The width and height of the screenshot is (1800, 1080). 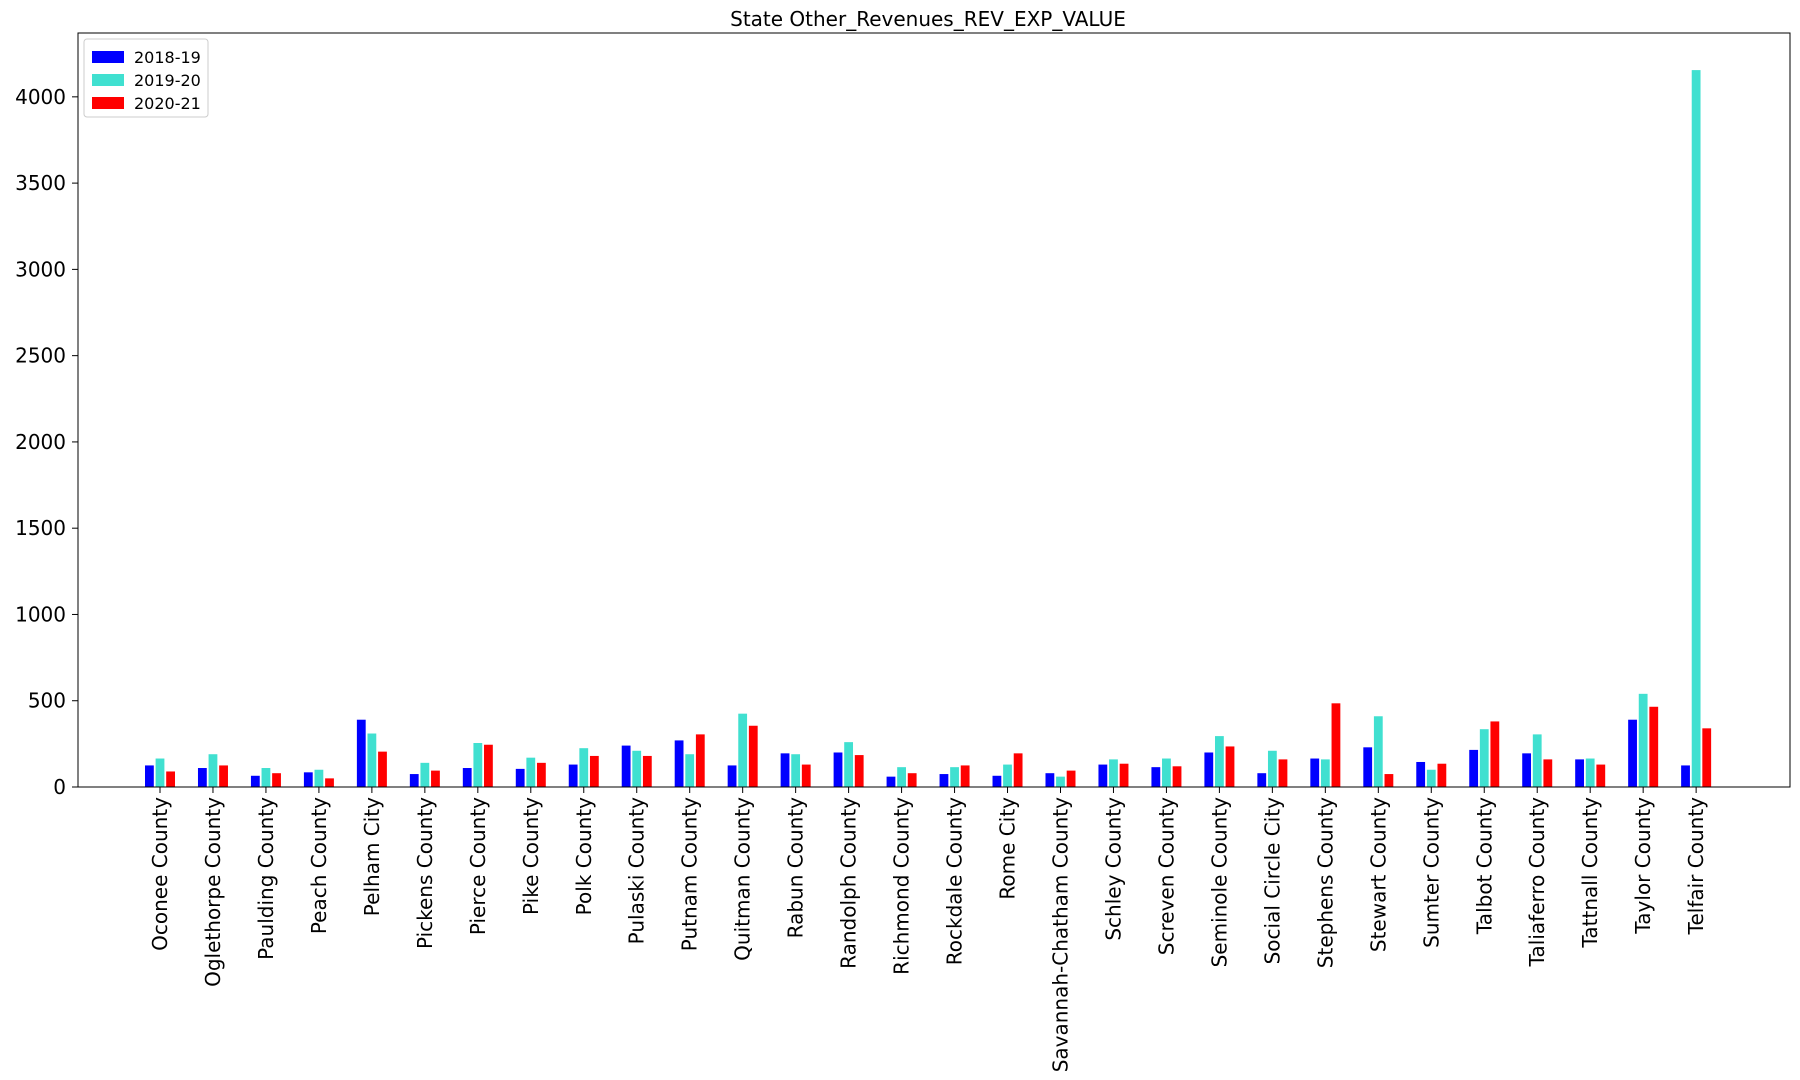 What do you see at coordinates (520, 777) in the screenshot?
I see `bar-2018-19-pike-county` at bounding box center [520, 777].